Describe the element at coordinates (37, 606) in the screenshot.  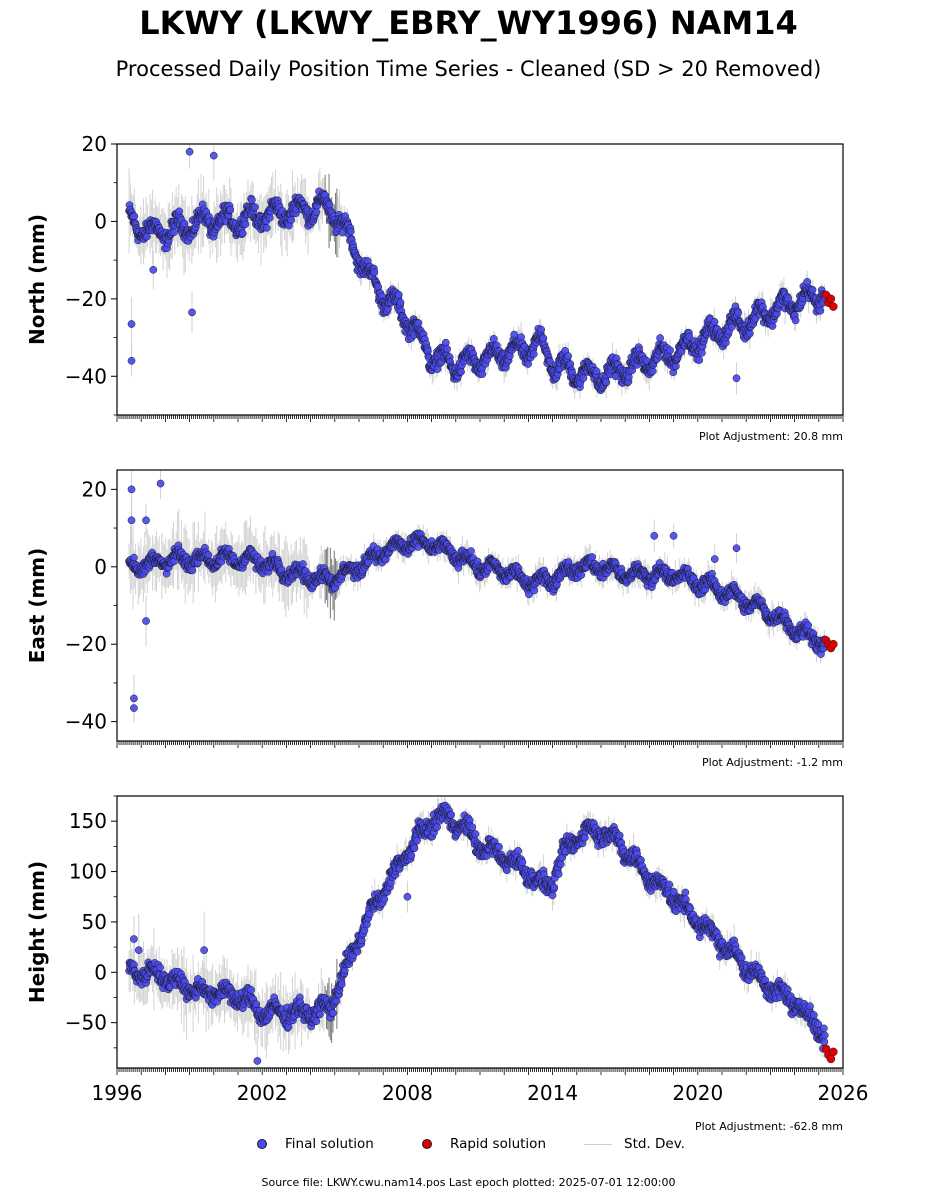
I see `y-axis-label: East (mm)` at that location.